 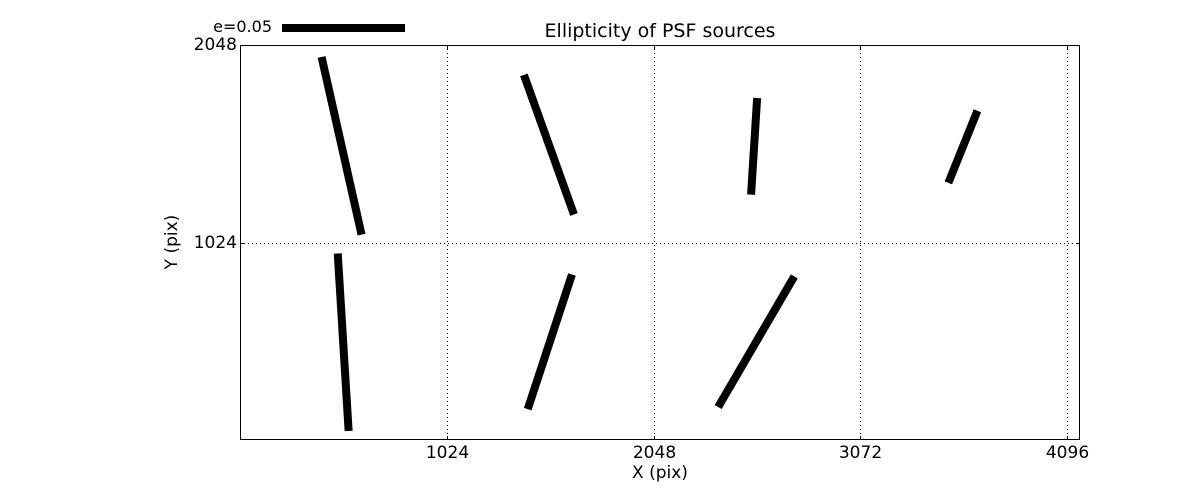 I want to click on legend-label: e=0.05, so click(x=242, y=26).